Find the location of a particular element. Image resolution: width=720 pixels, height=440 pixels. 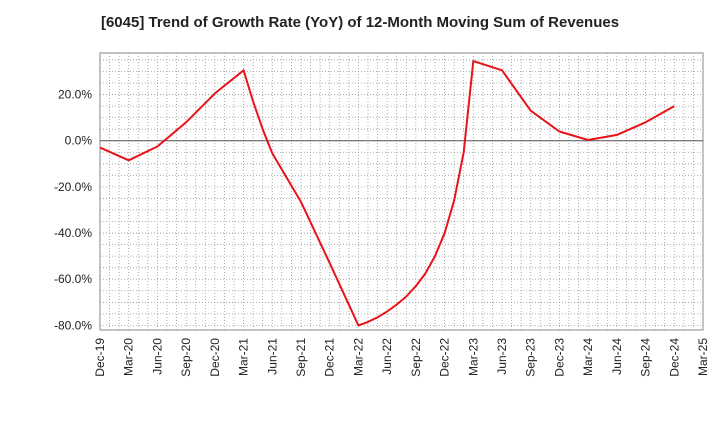

x-tick-label: Dec-19 is located at coordinates (100, 357).